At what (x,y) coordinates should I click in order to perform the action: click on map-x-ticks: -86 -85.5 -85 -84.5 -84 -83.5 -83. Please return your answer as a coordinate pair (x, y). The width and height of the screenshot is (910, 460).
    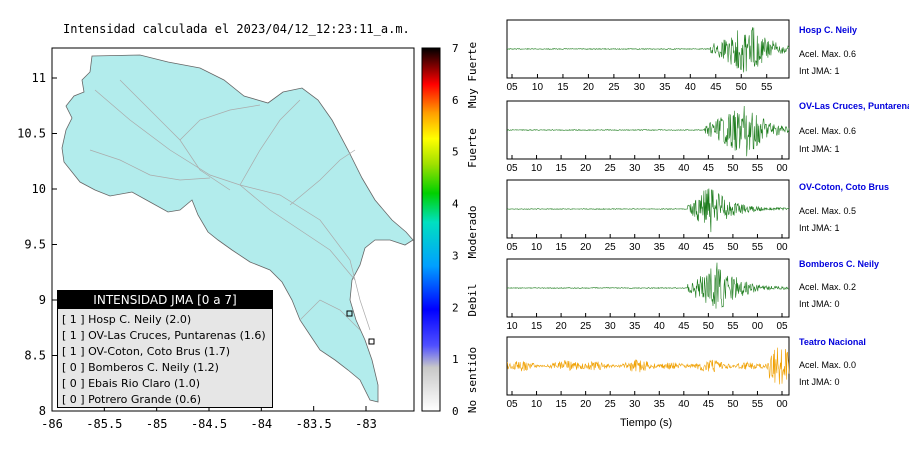
    Looking at the image, I should click on (209, 418).